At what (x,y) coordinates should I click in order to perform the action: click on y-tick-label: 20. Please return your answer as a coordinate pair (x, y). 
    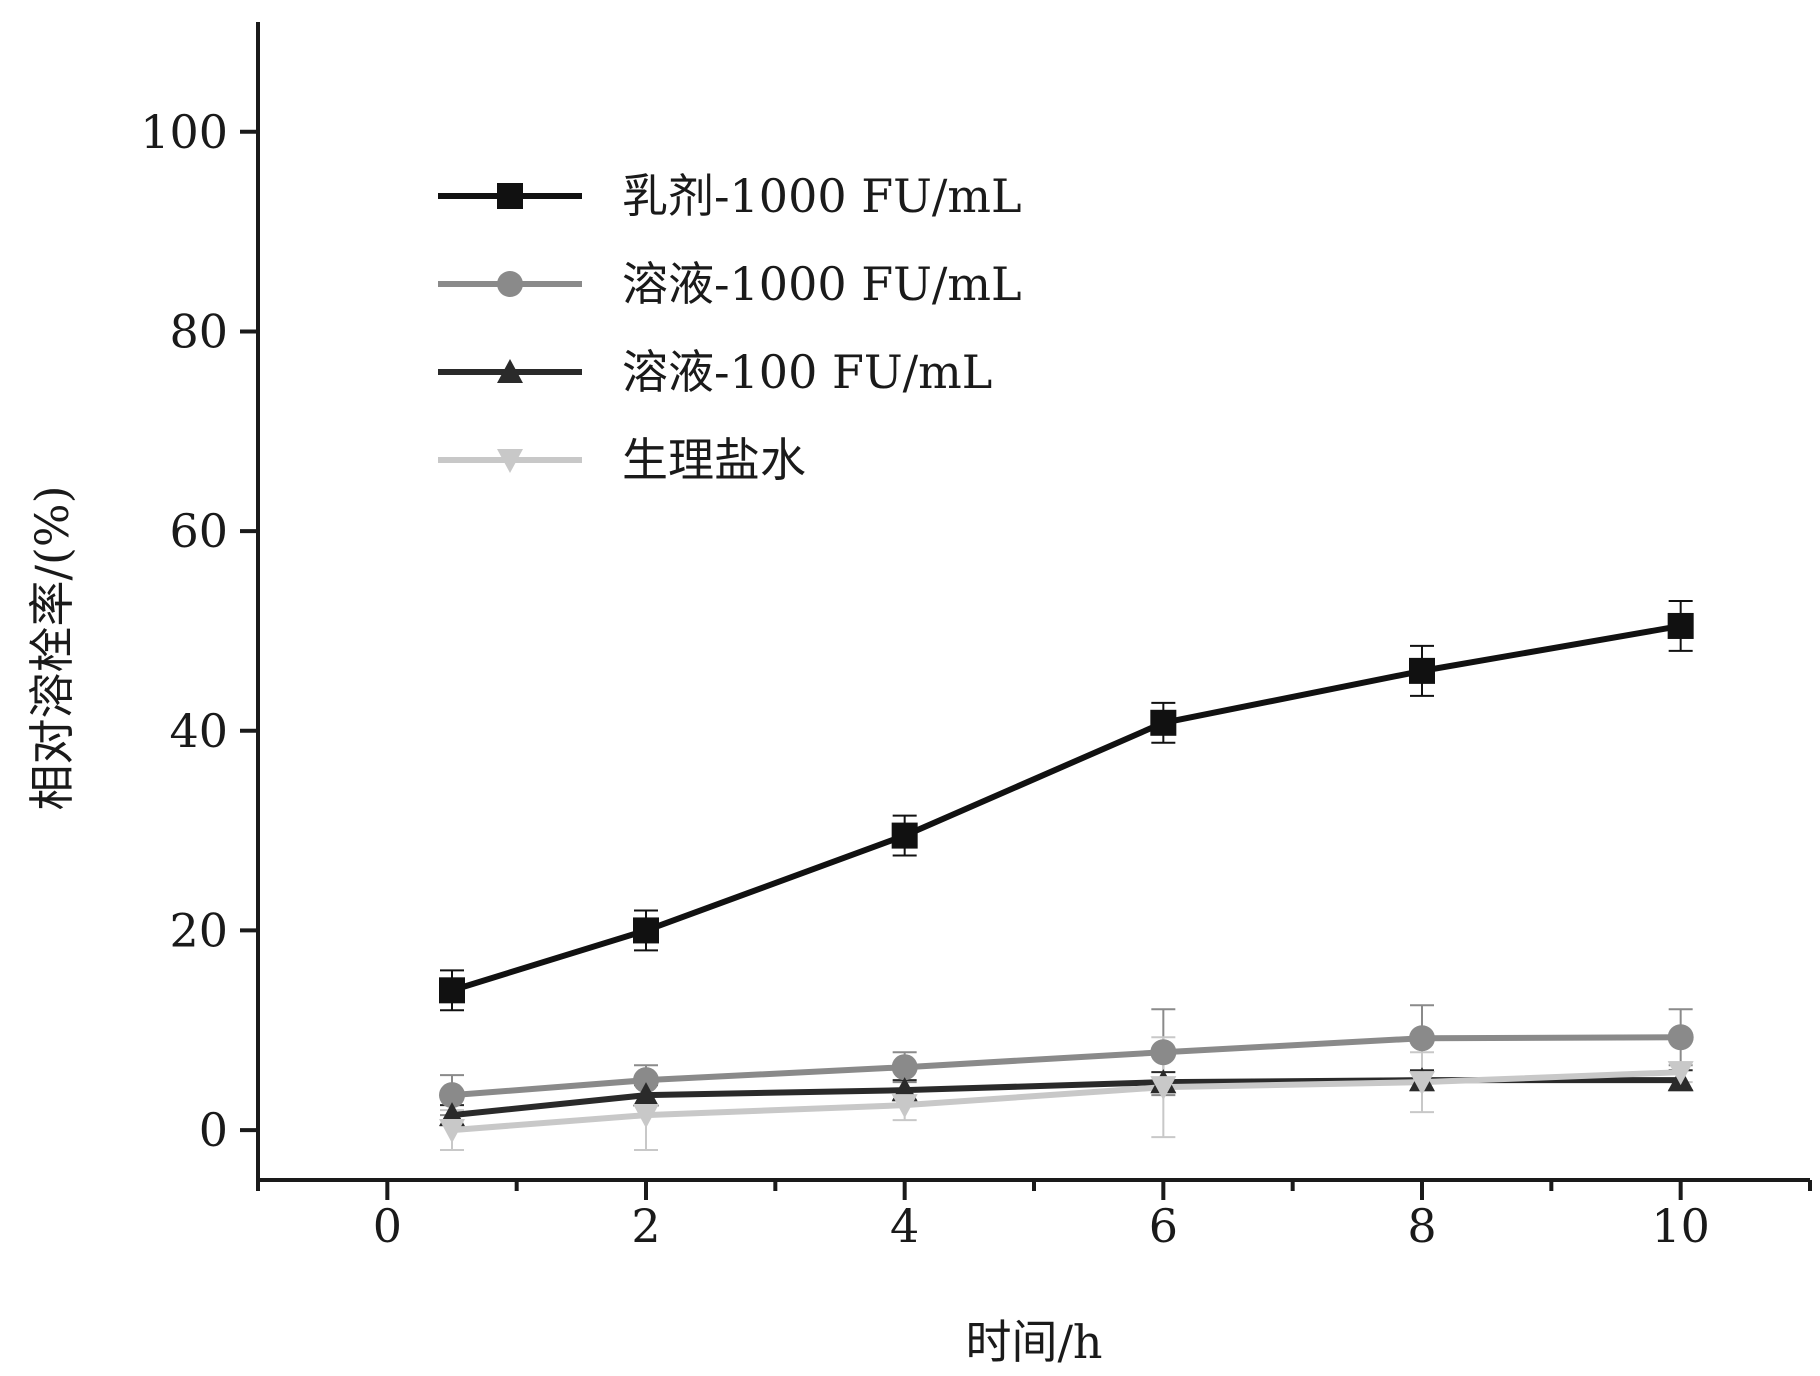
    Looking at the image, I should click on (198, 930).